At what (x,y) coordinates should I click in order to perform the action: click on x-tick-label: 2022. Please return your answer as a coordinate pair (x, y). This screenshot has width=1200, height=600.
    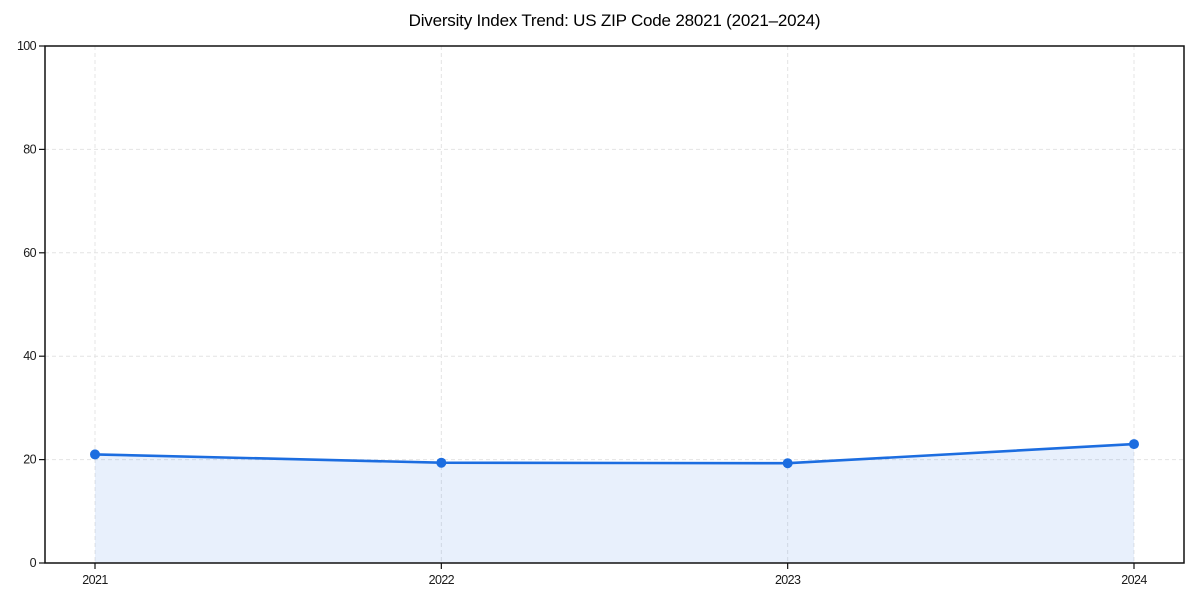
    Looking at the image, I should click on (442, 580).